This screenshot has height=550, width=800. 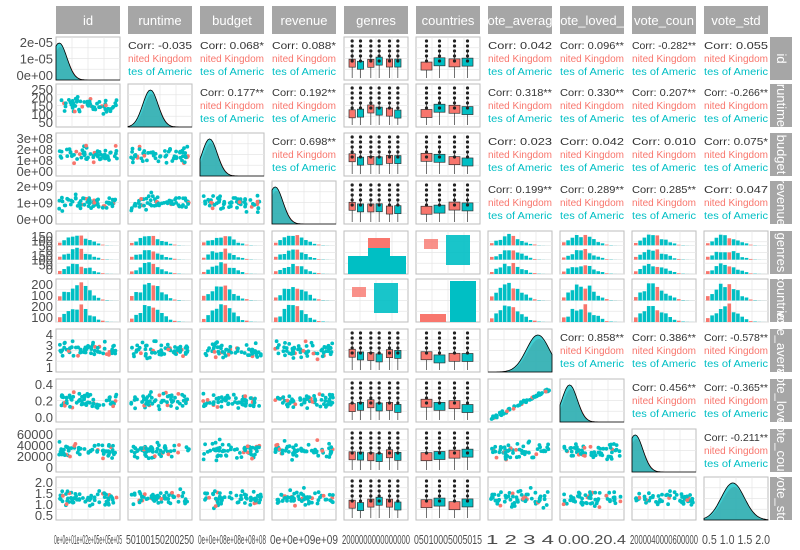 What do you see at coordinates (781, 105) in the screenshot?
I see `row-strip` at bounding box center [781, 105].